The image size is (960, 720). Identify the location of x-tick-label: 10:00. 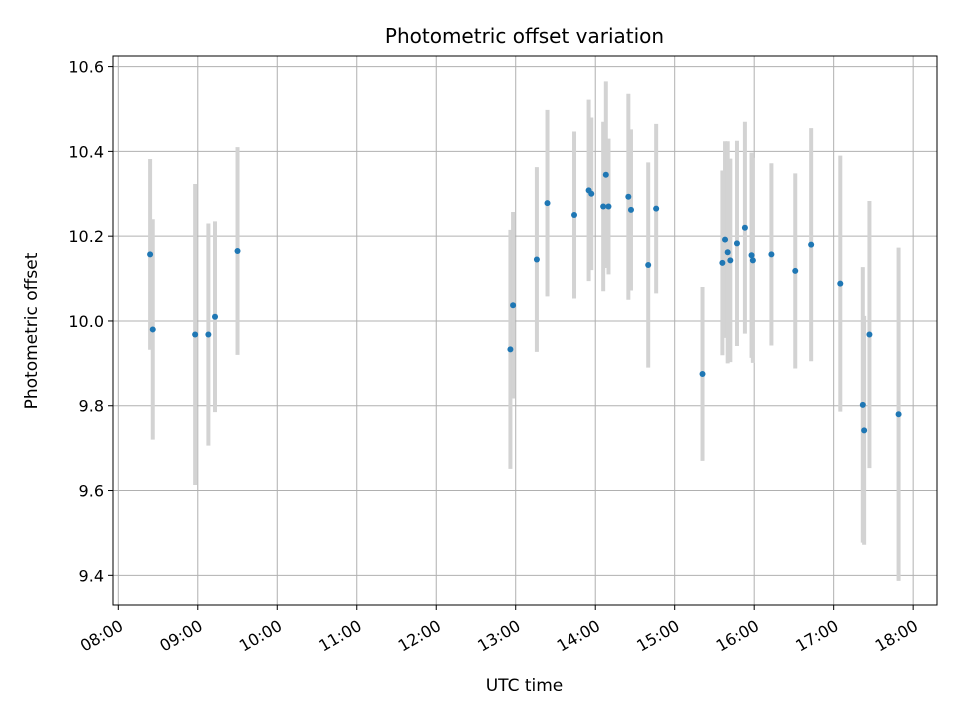
(260, 636).